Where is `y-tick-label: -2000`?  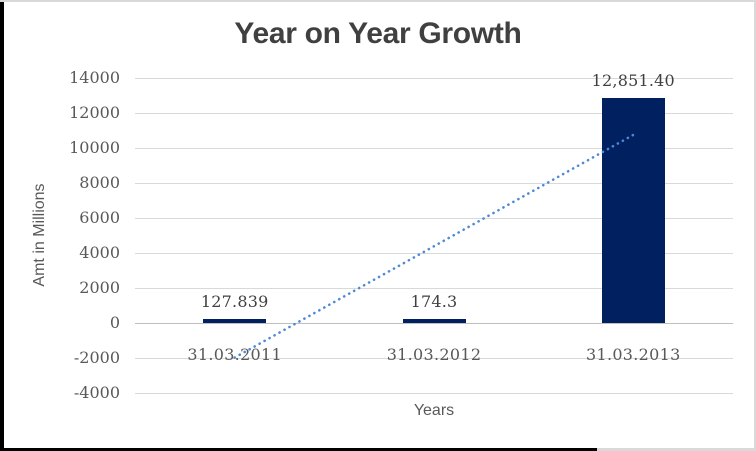 y-tick-label: -2000 is located at coordinates (96, 357).